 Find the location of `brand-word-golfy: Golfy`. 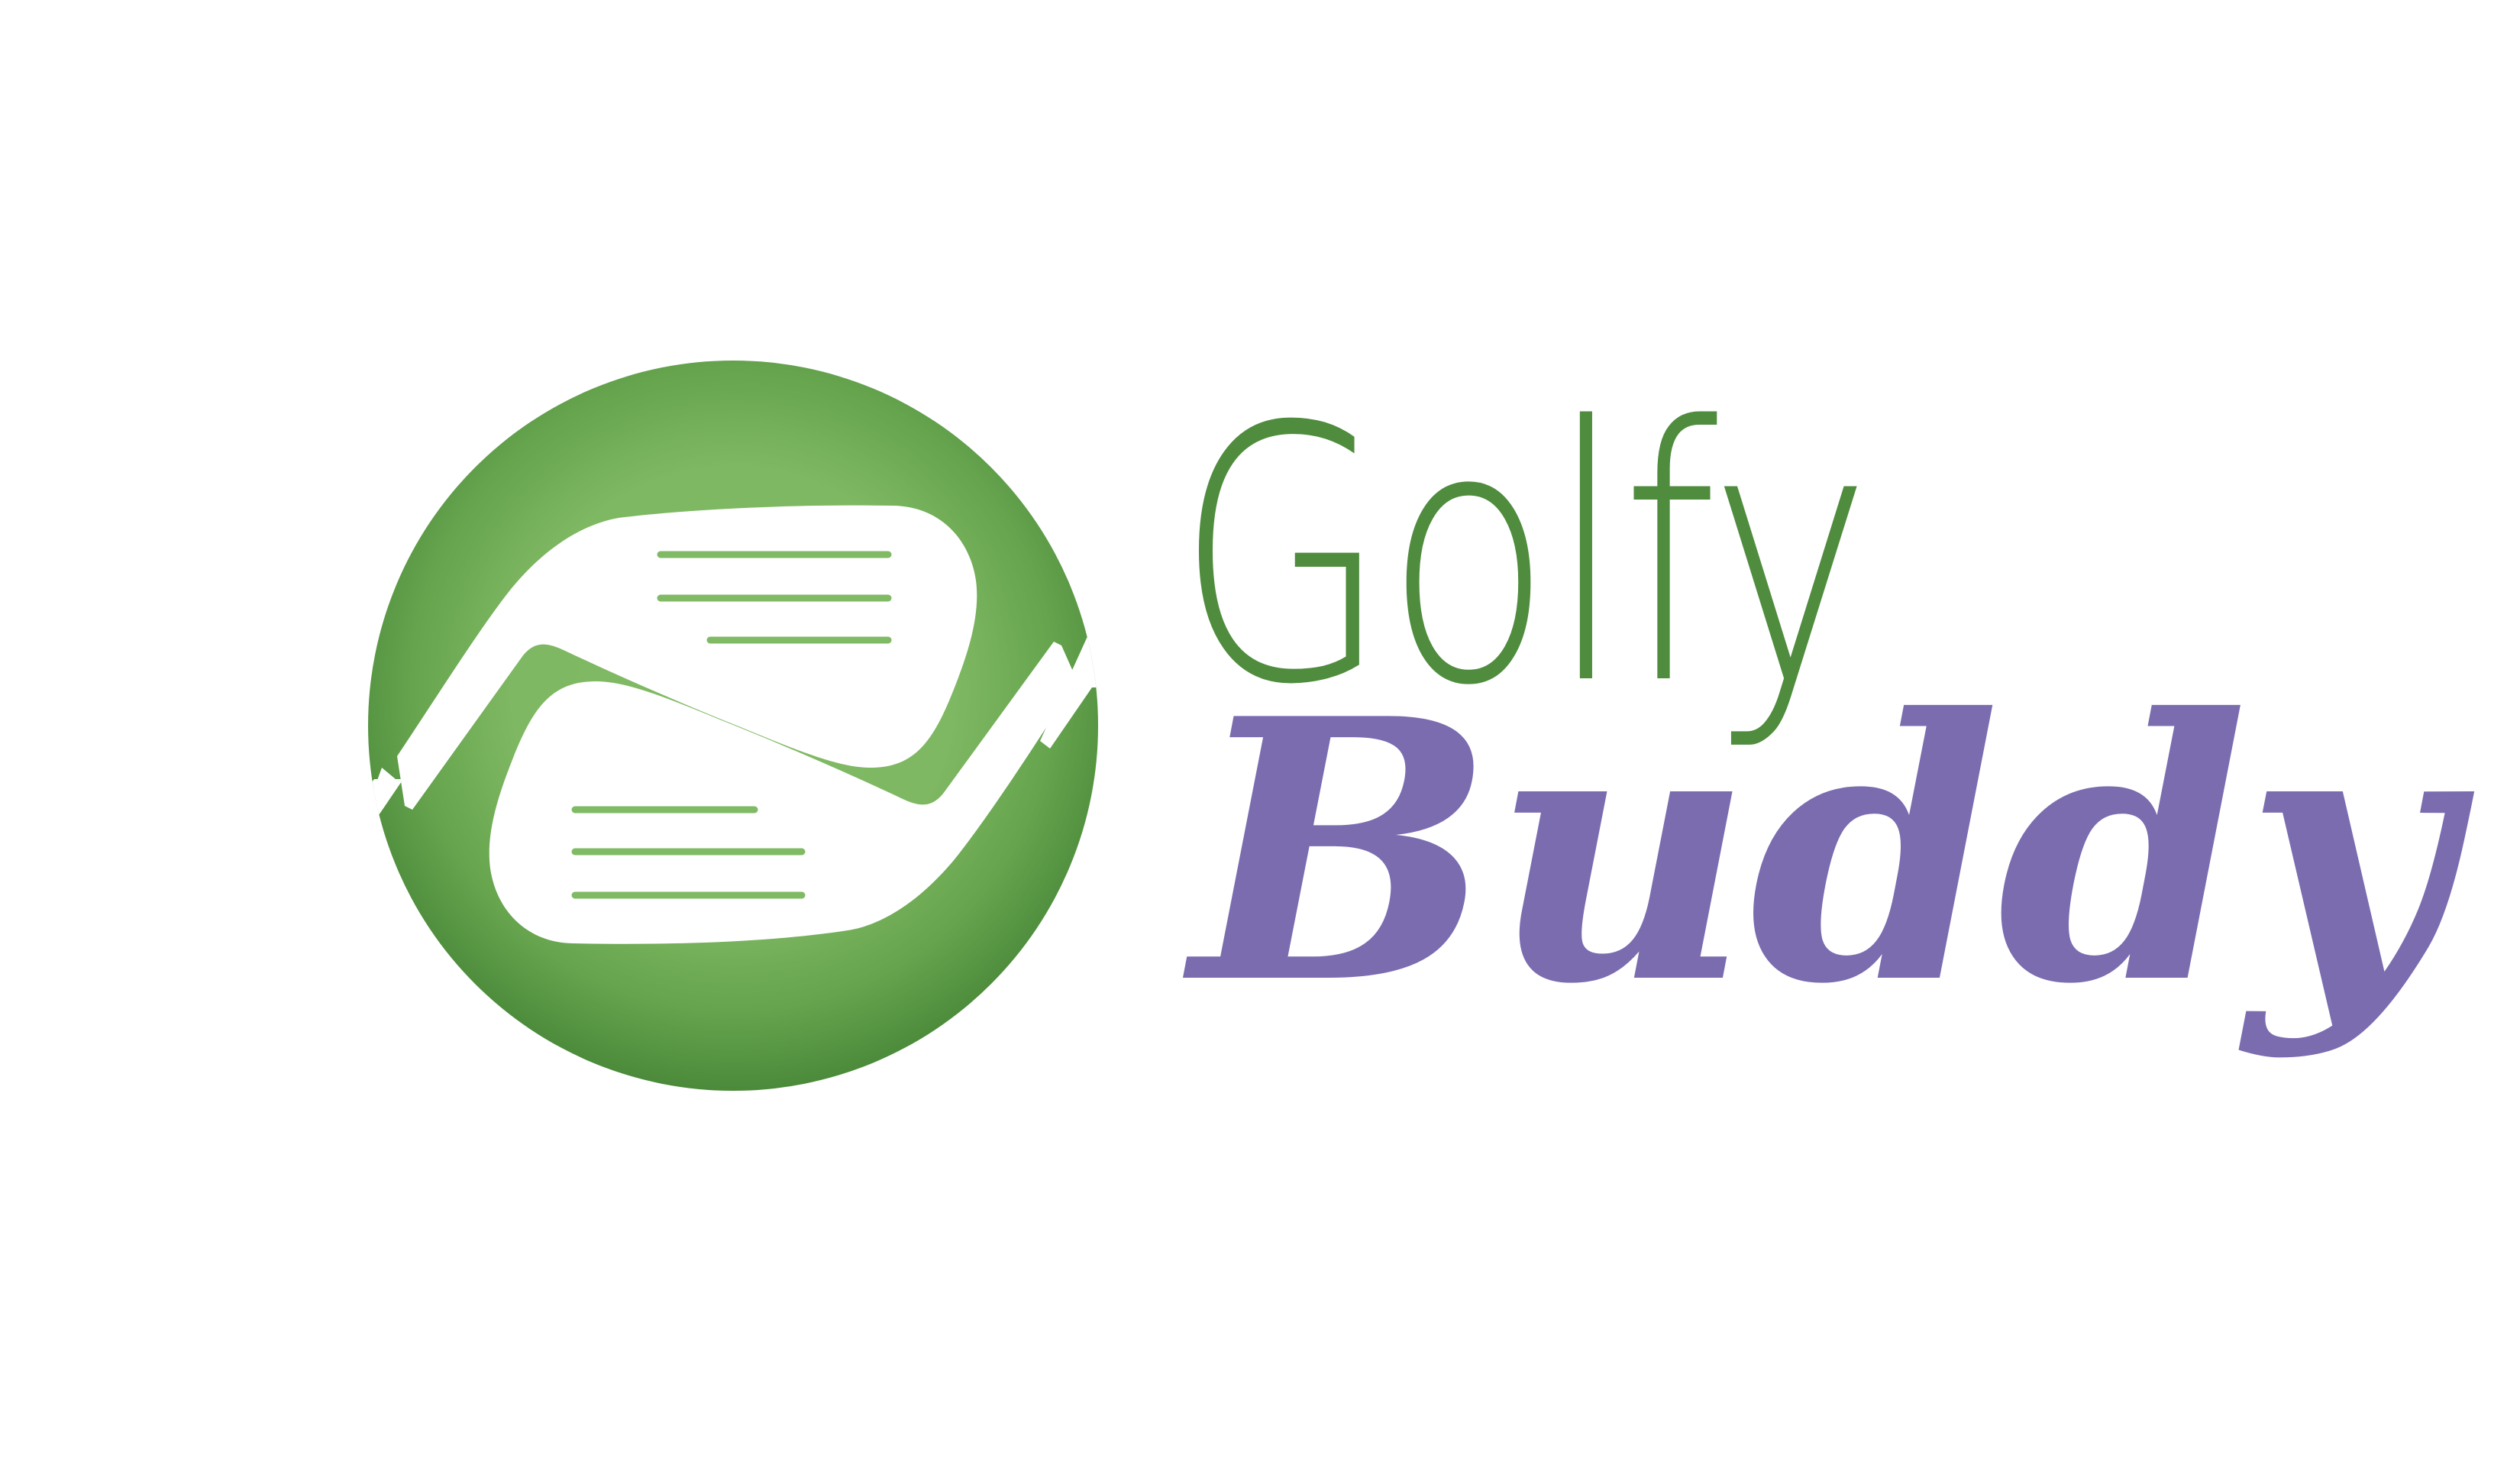

brand-word-golfy: Golfy is located at coordinates (1524, 558).